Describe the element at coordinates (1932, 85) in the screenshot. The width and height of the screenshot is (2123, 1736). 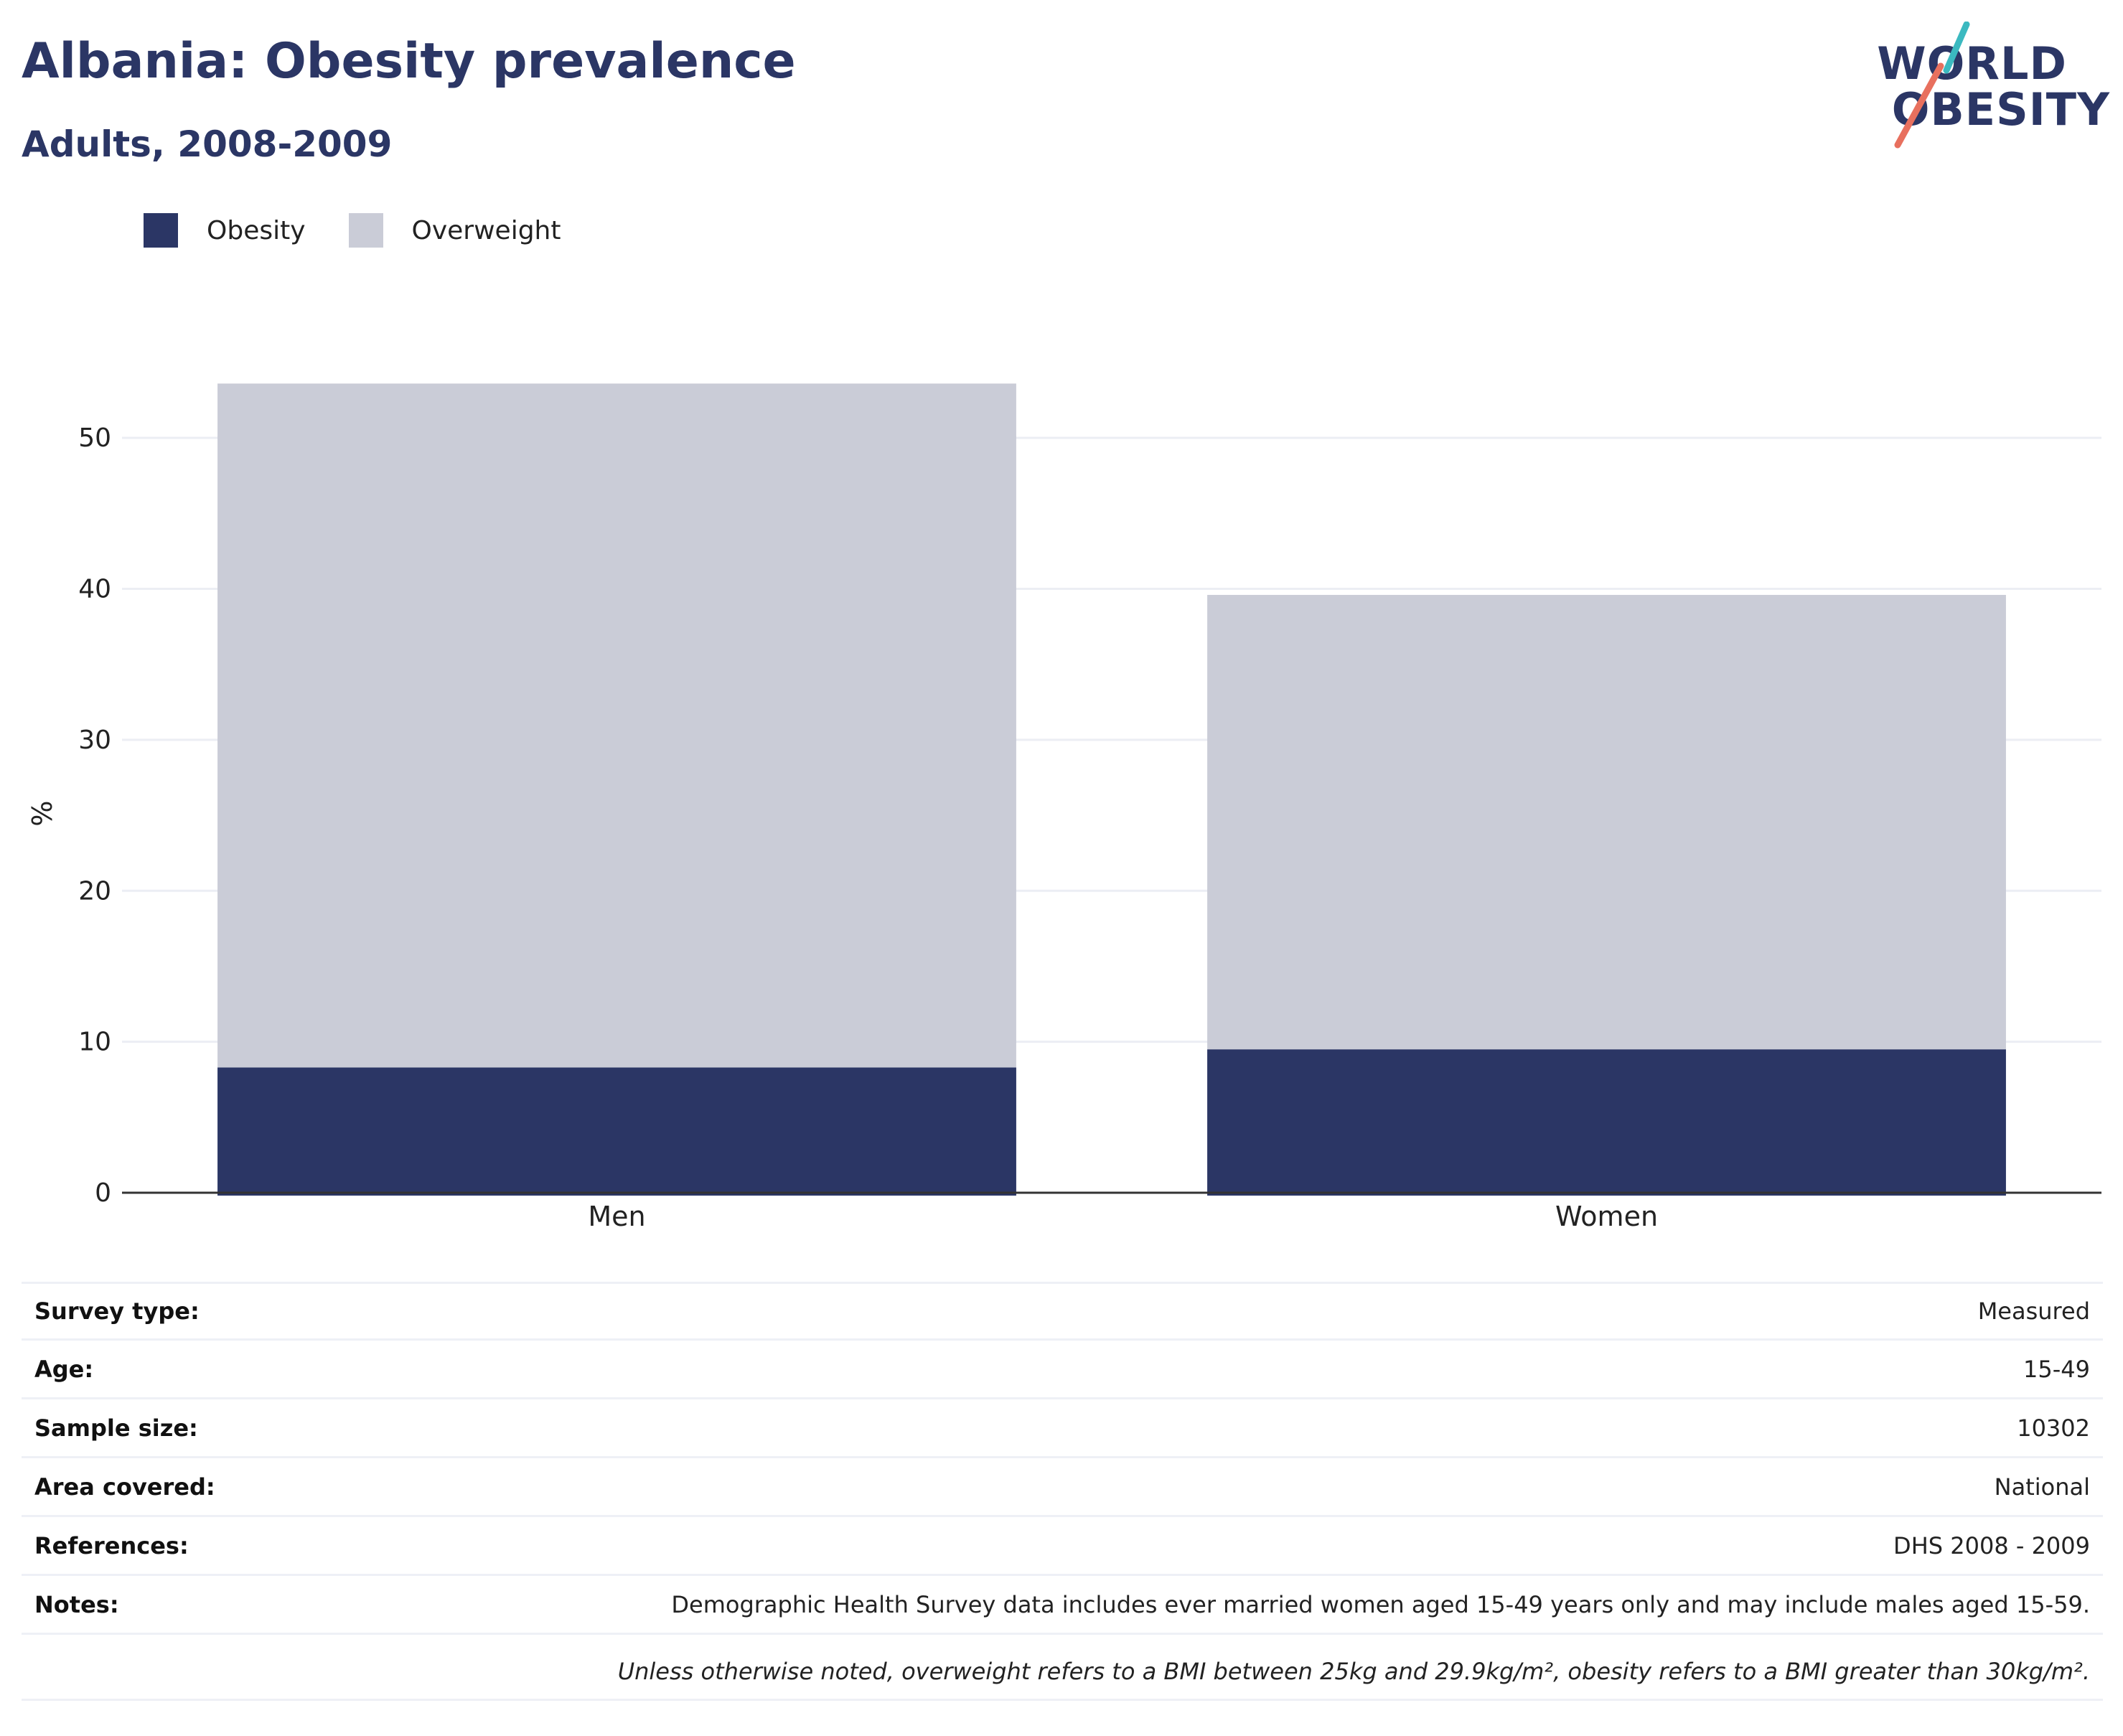
I see `logo-slash-icon` at that location.